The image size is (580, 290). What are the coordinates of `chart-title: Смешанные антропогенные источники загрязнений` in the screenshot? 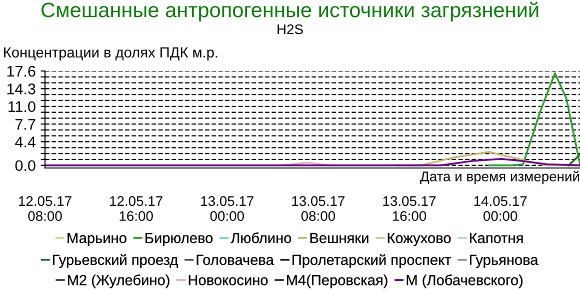 It's located at (289, 12).